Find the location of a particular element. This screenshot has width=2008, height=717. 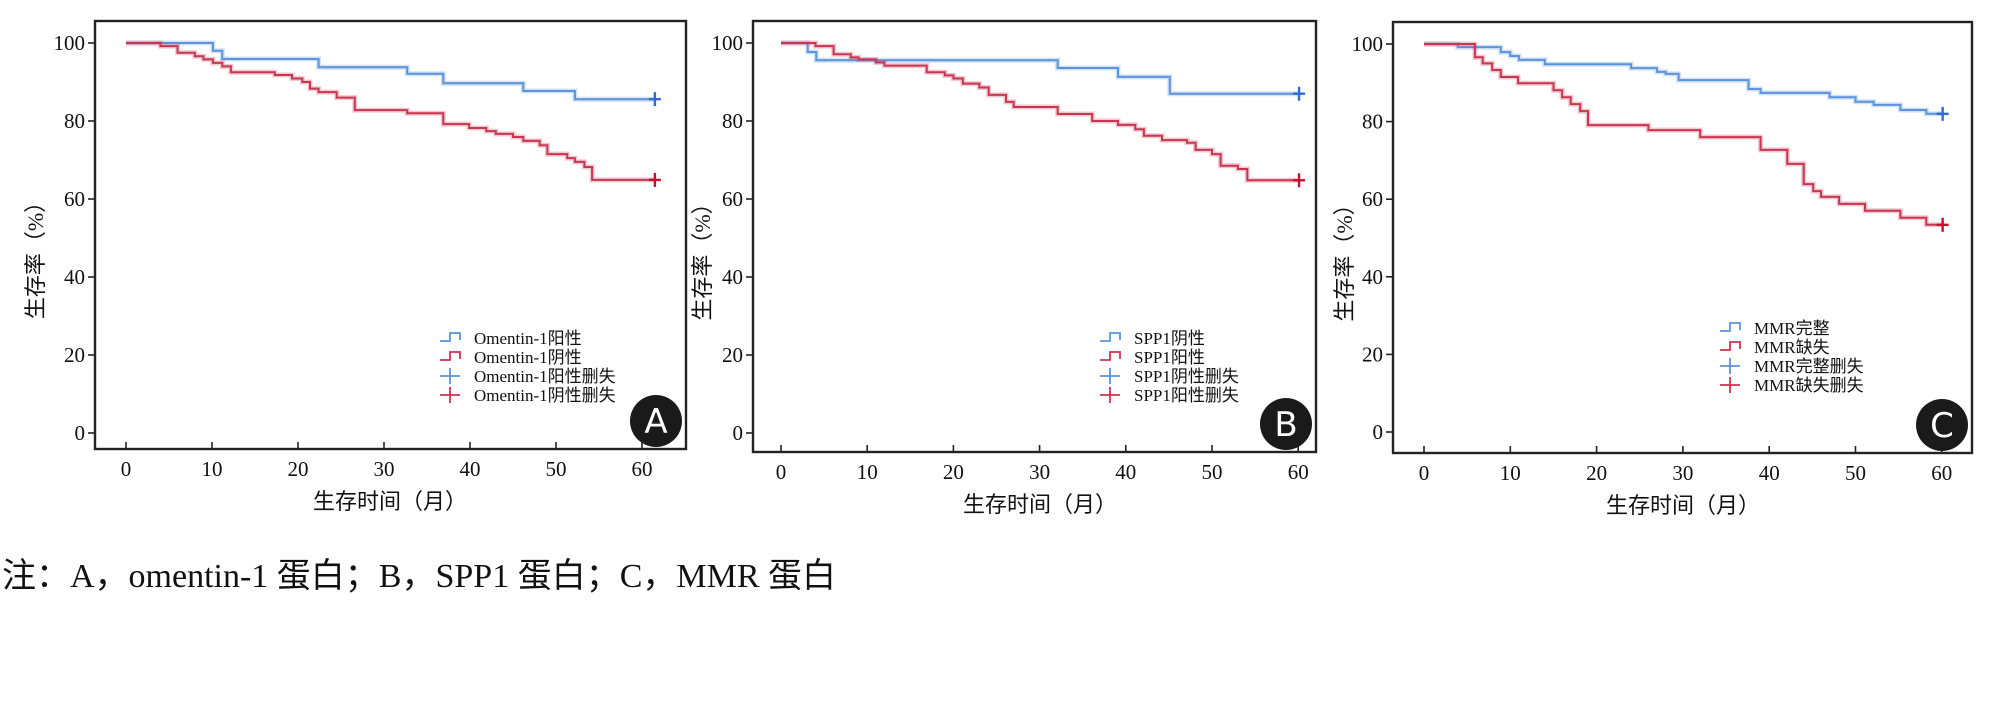

panel-badge-label: B is located at coordinates (1285, 425).